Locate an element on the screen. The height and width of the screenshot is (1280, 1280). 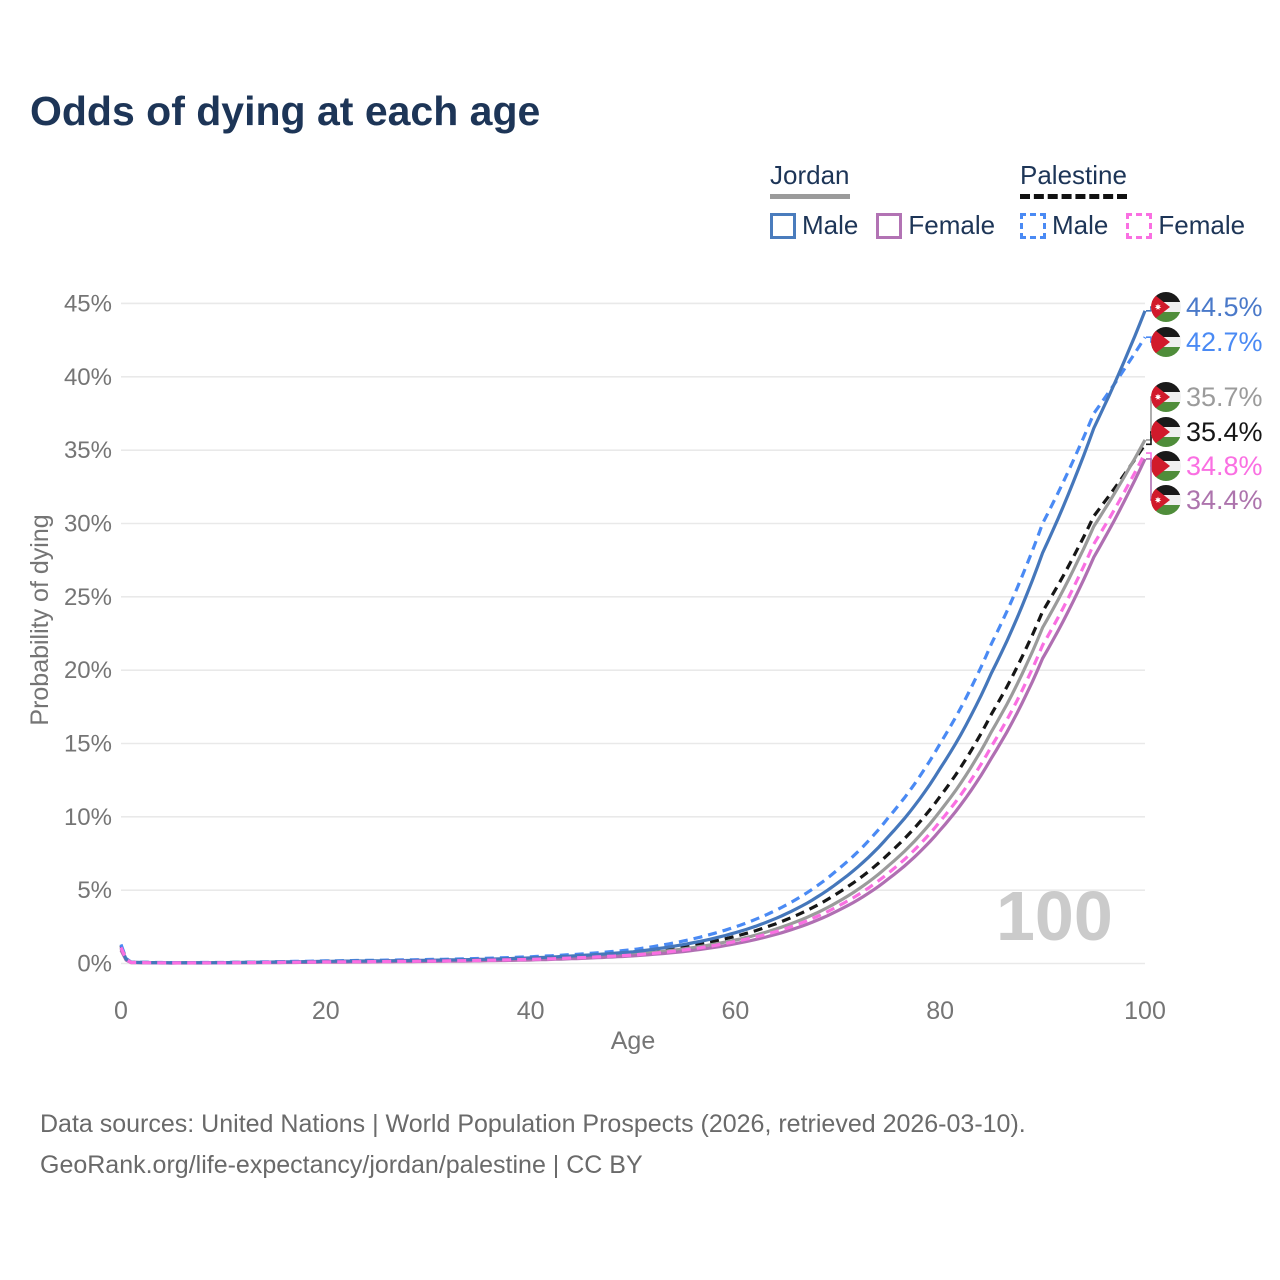
y-tick-label: 35% is located at coordinates (88, 450).